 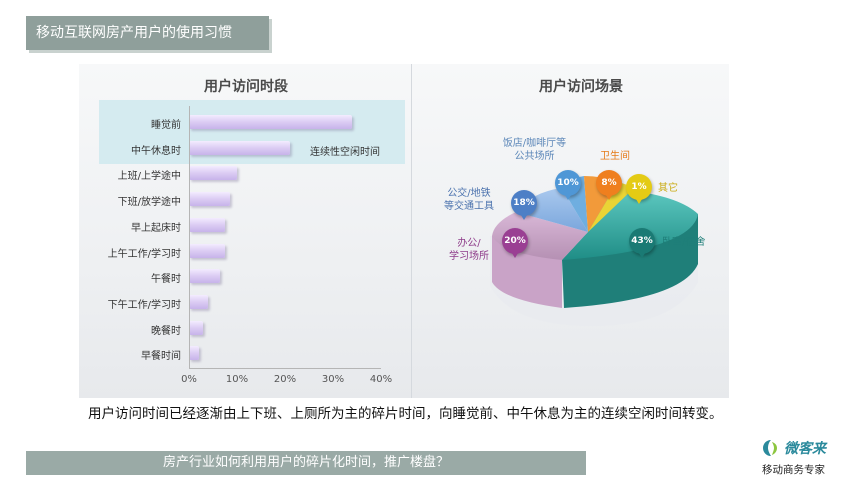 What do you see at coordinates (639, 189) in the screenshot?
I see `pin-other: 1%` at bounding box center [639, 189].